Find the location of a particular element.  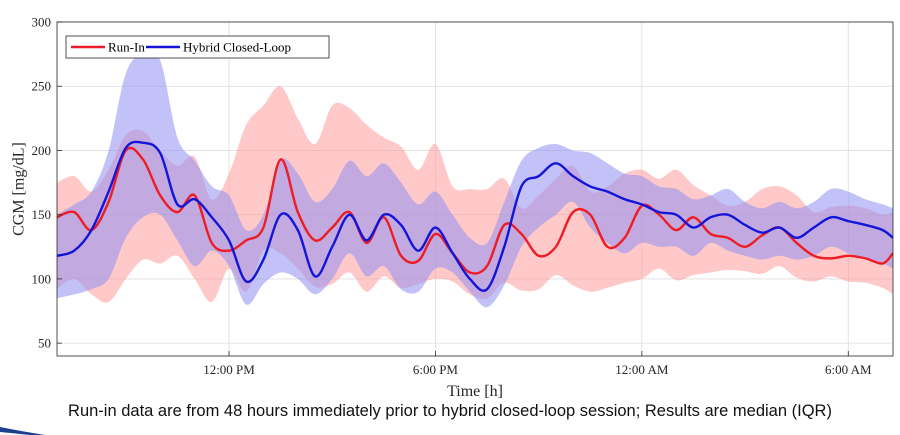

corner-swoosh-graphic is located at coordinates (22, 431).